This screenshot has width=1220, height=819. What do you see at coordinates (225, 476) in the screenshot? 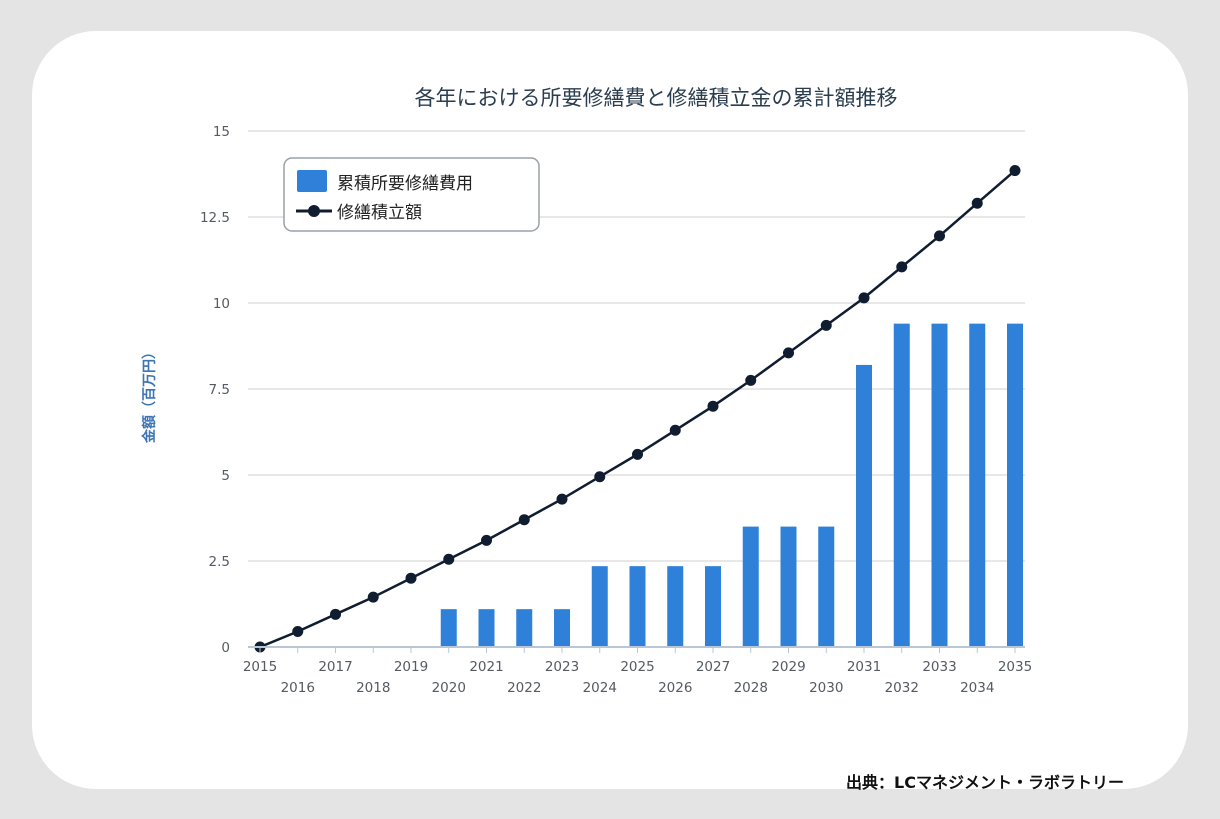
I see `y-tick-label: 5` at bounding box center [225, 476].